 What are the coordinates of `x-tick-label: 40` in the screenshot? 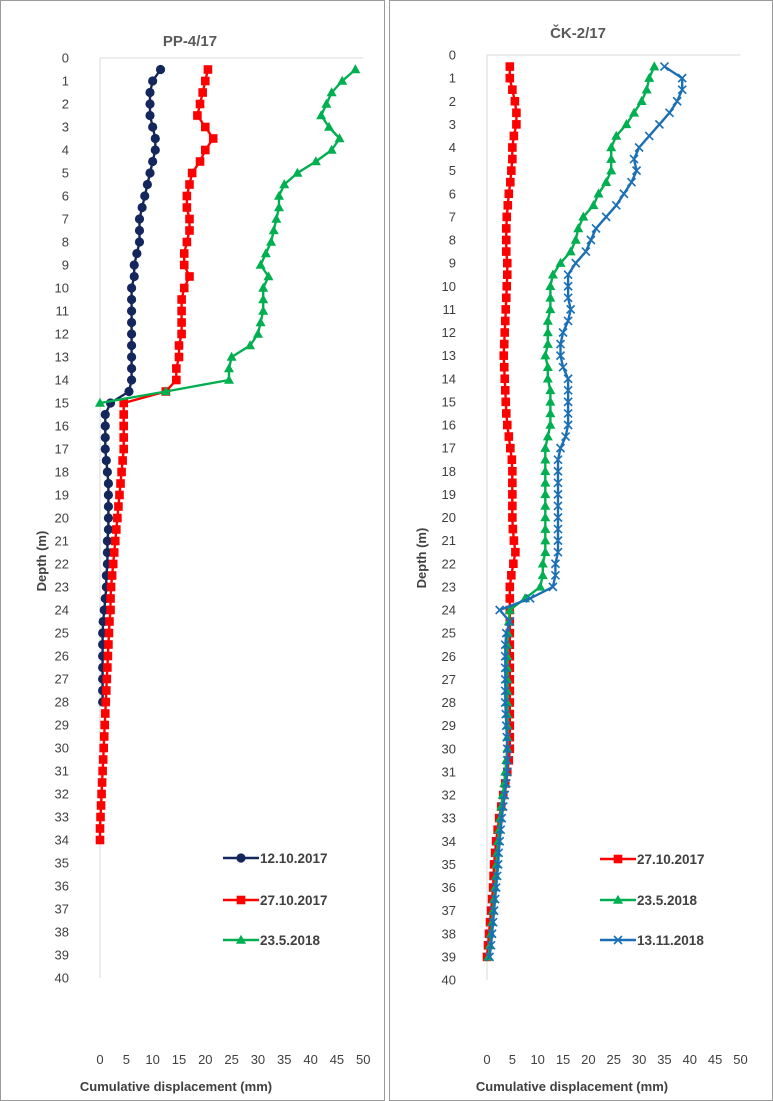 It's located at (690, 1059).